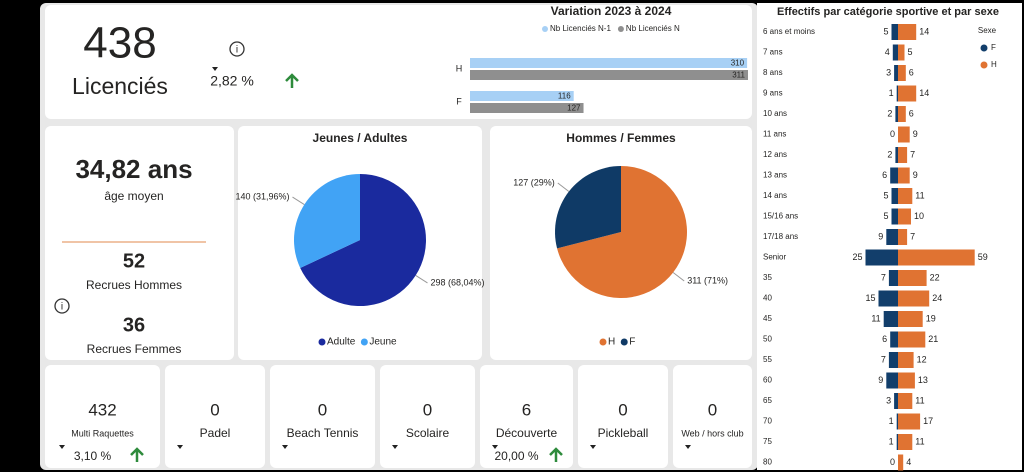 This screenshot has height=472, width=1024. Describe the element at coordinates (516, 456) in the screenshot. I see `activity-change: 20,00 %` at that location.